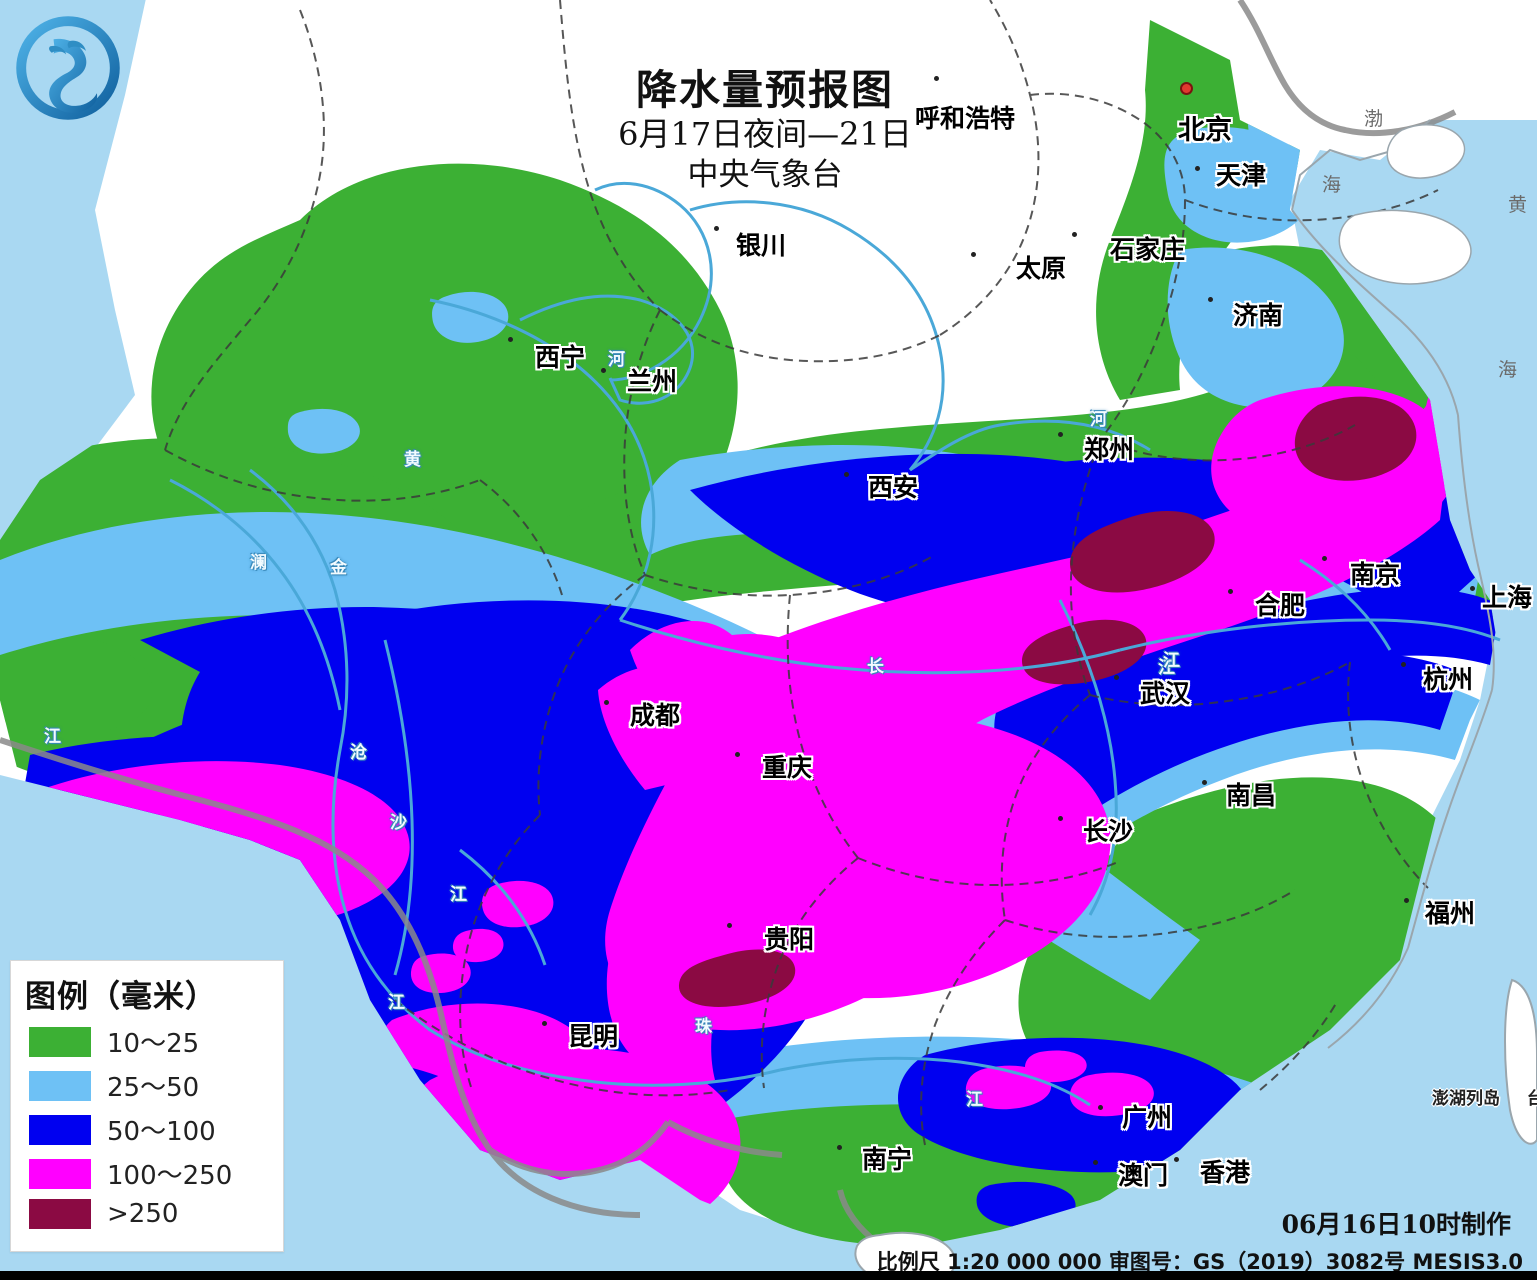 This screenshot has height=1280, width=1537. I want to click on legend-label: 50～100, so click(161, 1132).